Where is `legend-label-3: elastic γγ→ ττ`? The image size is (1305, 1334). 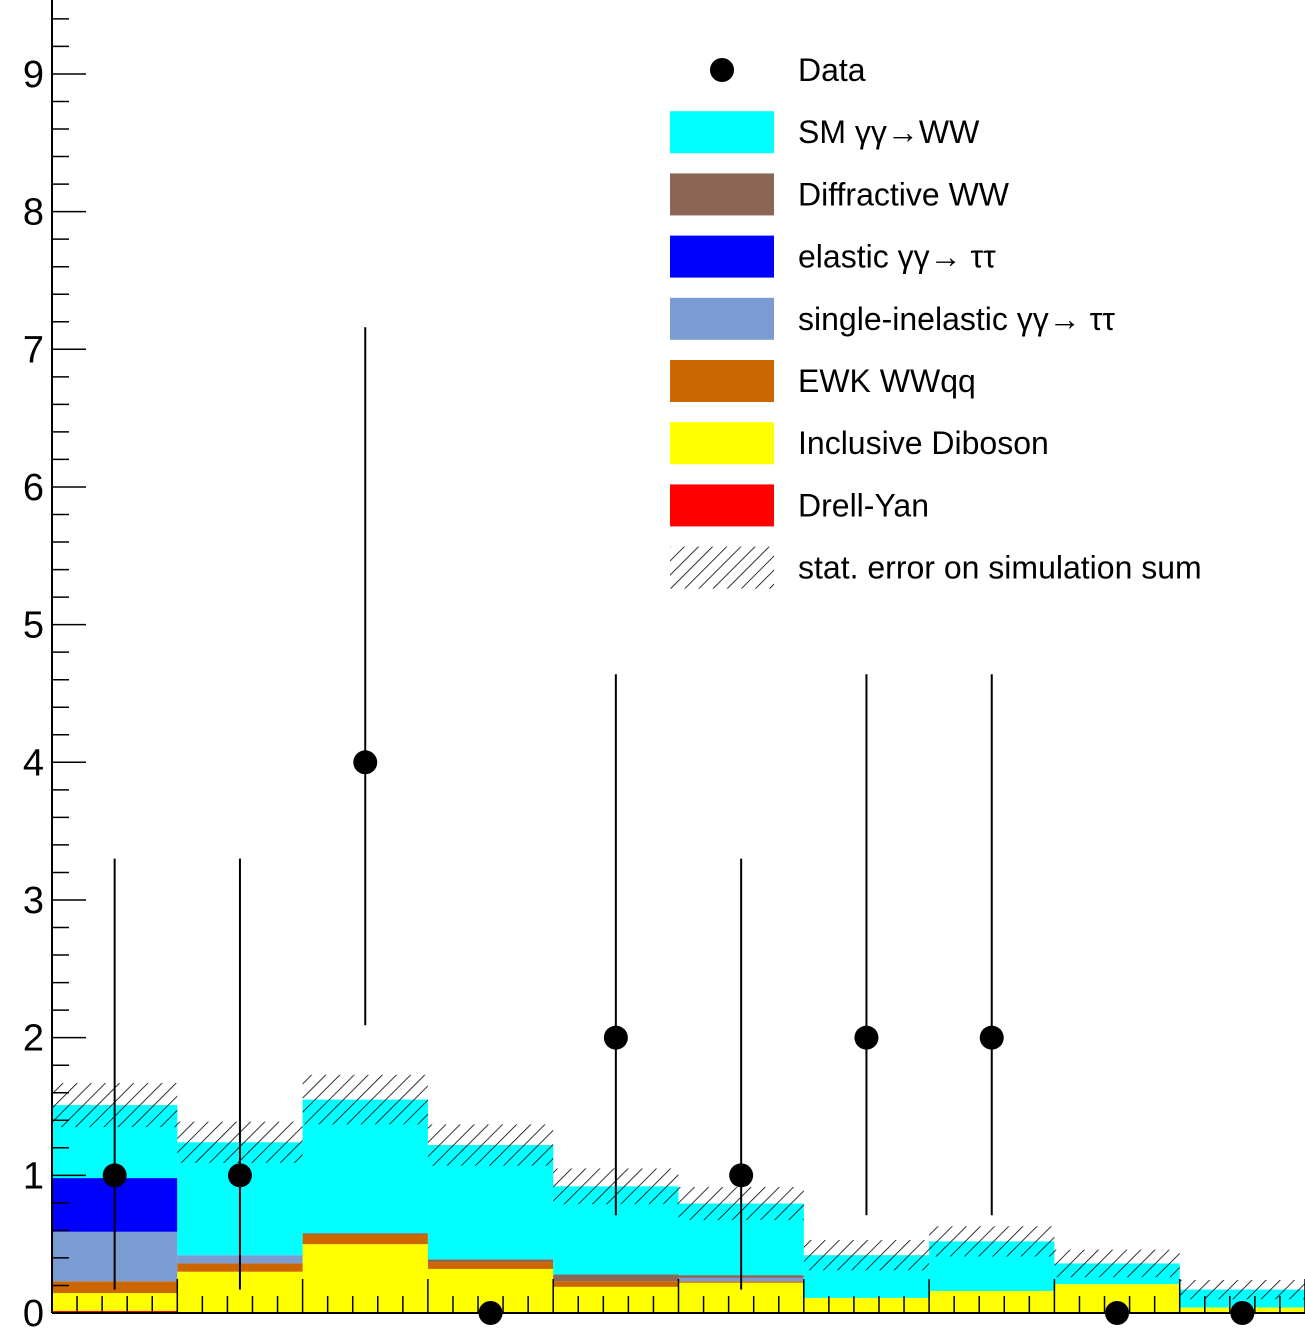
legend-label-3: elastic γγ→ ττ is located at coordinates (897, 257).